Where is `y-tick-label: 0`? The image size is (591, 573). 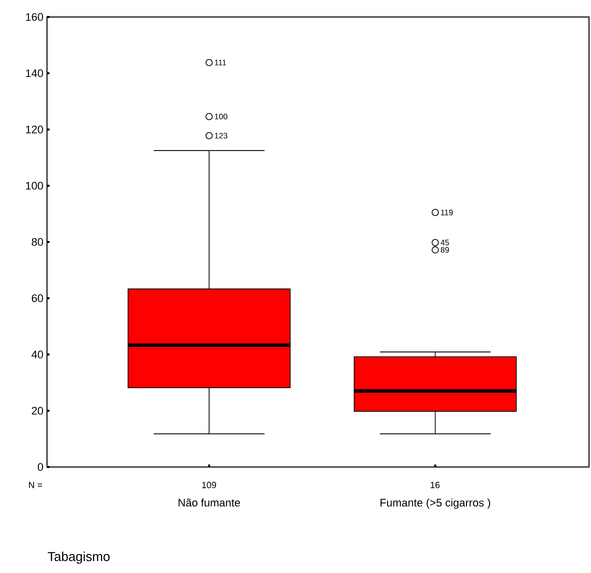 y-tick-label: 0 is located at coordinates (41, 467).